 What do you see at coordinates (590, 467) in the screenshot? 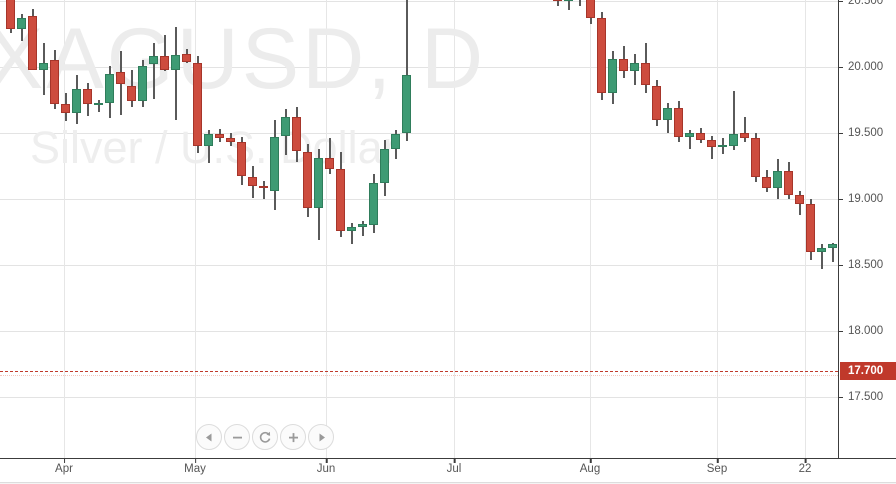
I see `time-axis-tick: Aug` at bounding box center [590, 467].